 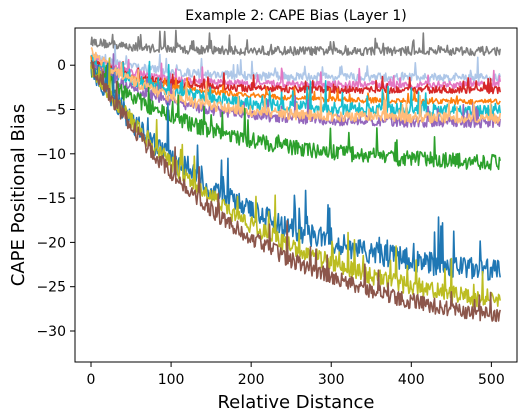 What do you see at coordinates (51, 243) in the screenshot?
I see `y-tick-label: −20` at bounding box center [51, 243].